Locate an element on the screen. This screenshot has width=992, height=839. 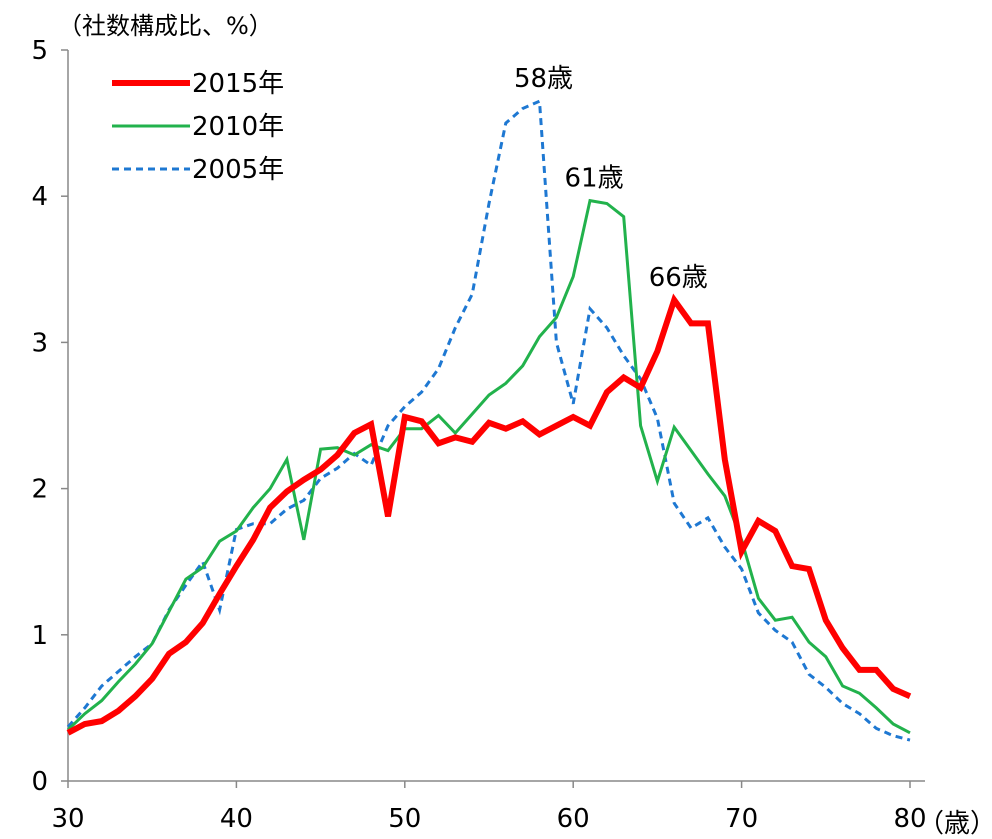
y-tick-label: 0 is located at coordinates (39, 782).